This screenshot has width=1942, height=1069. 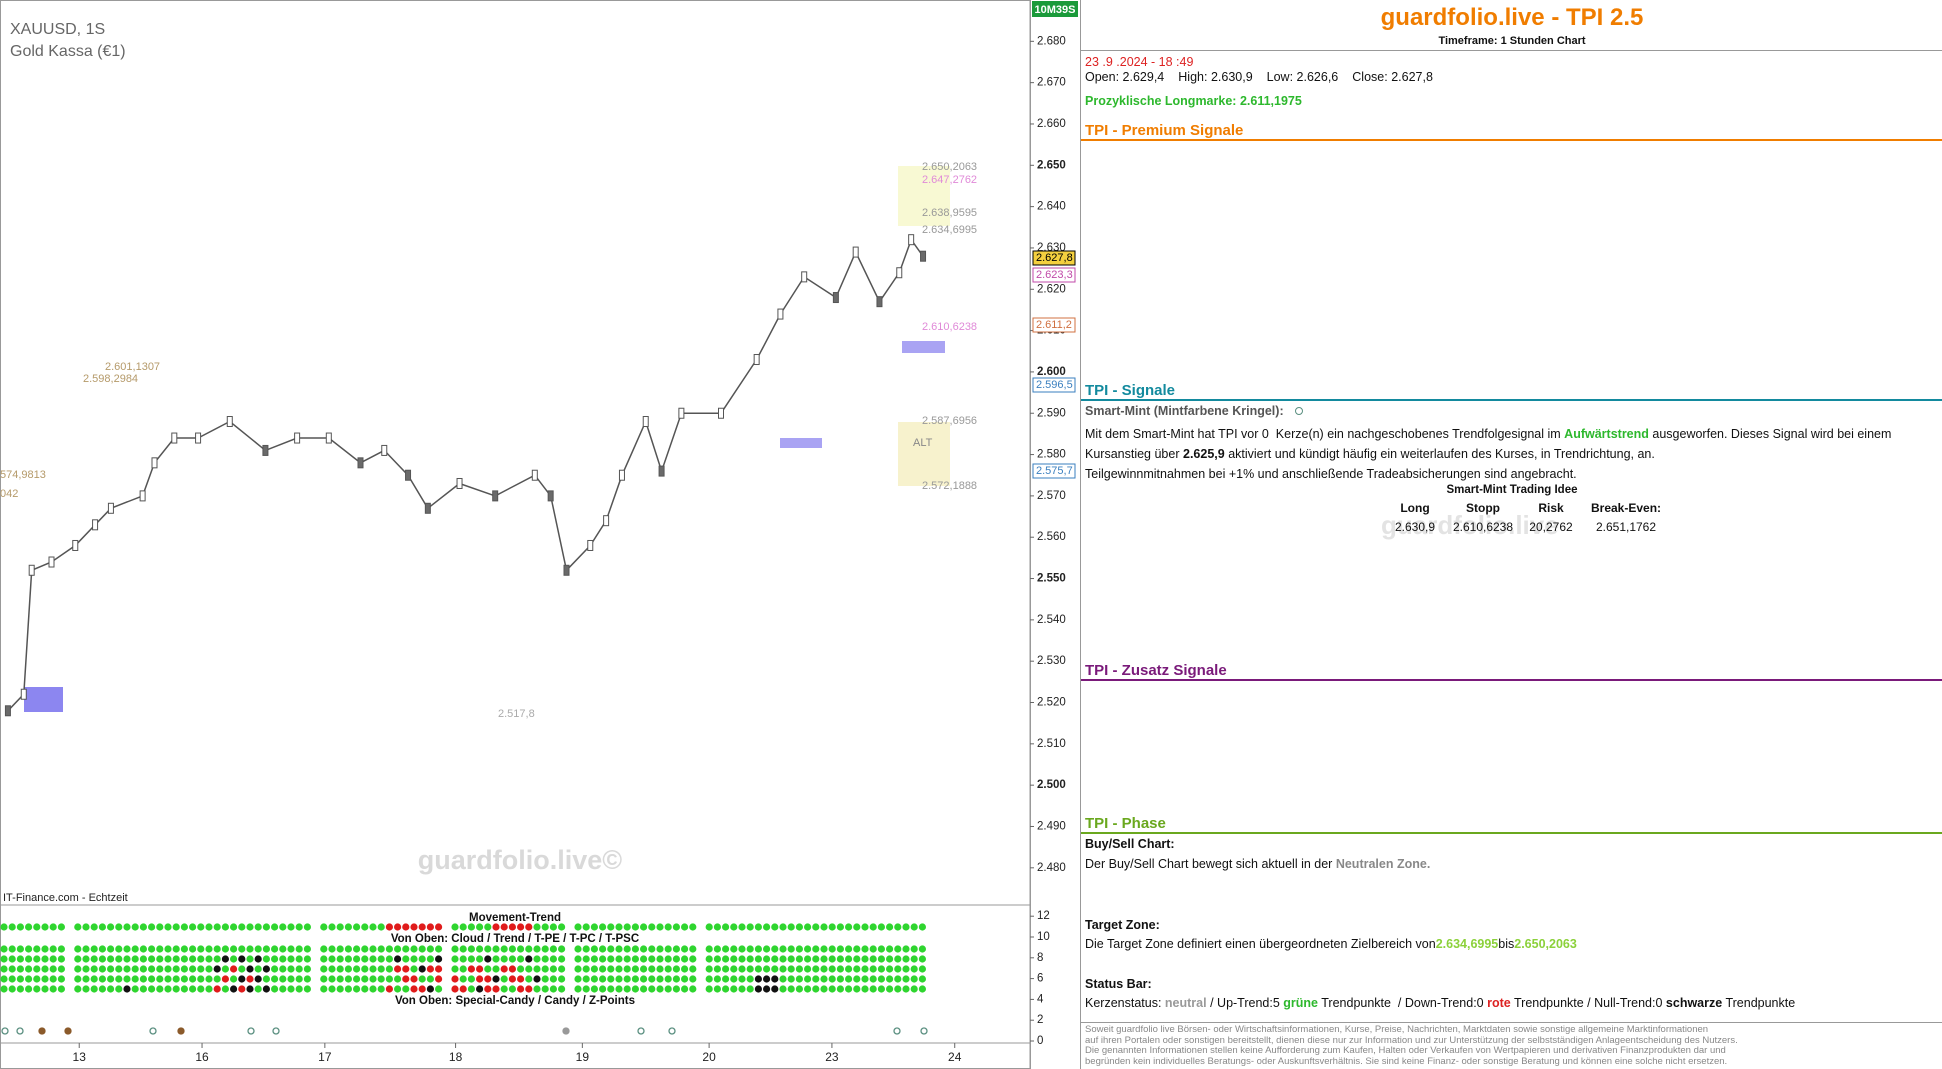 What do you see at coordinates (1055, 10) in the screenshot?
I see `timer: 10M39S` at bounding box center [1055, 10].